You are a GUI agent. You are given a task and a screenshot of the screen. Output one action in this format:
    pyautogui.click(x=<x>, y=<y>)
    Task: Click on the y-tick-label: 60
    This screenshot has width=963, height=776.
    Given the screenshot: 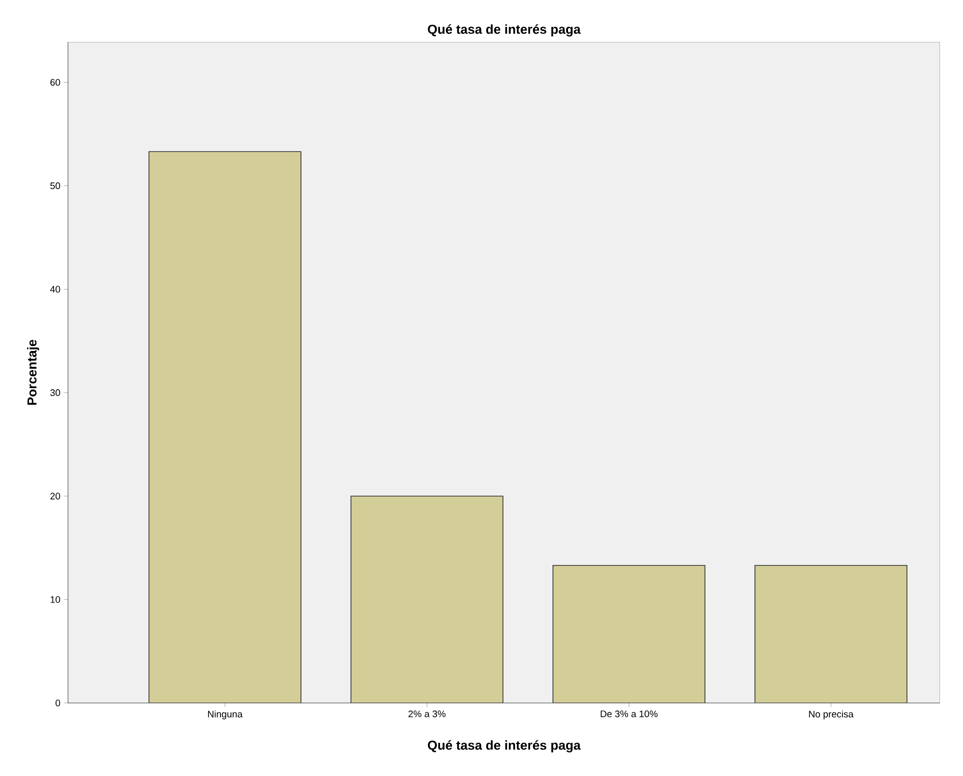 What is the action you would take?
    pyautogui.click(x=55, y=82)
    